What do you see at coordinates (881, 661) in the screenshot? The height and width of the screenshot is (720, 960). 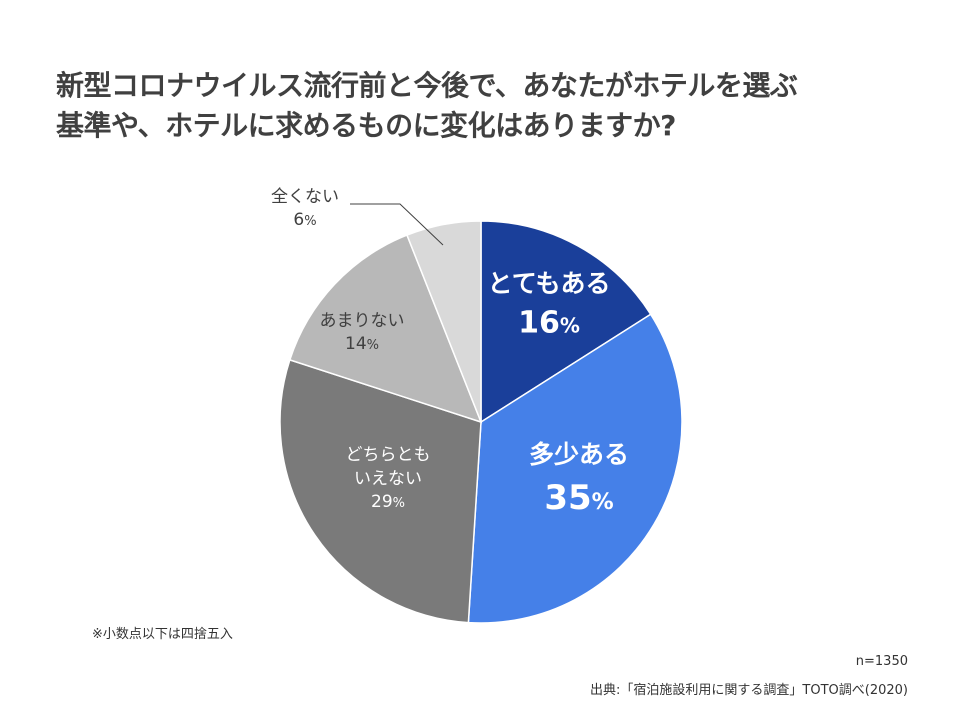 I see `sample-size-label: n=1350` at bounding box center [881, 661].